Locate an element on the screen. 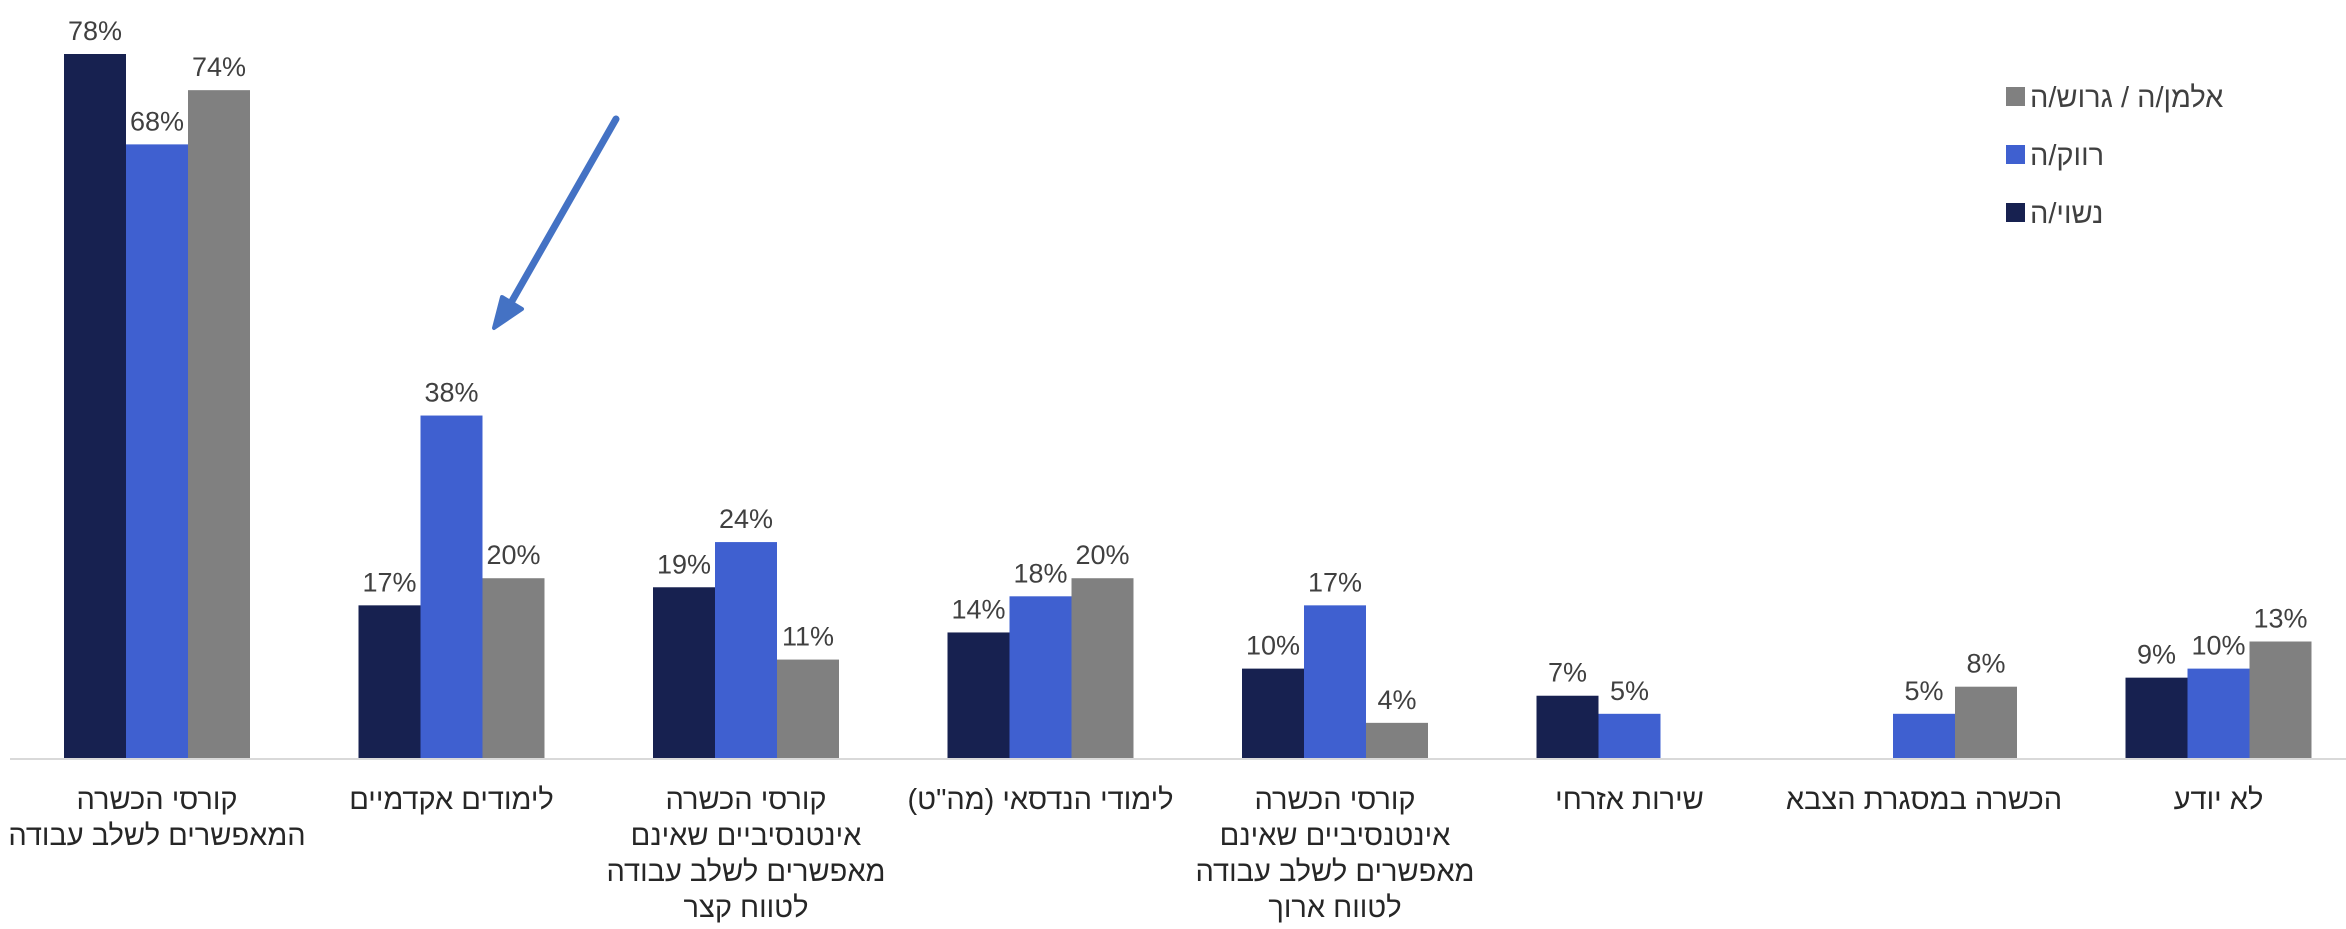  bar-s1-c2 is located at coordinates (746, 650).